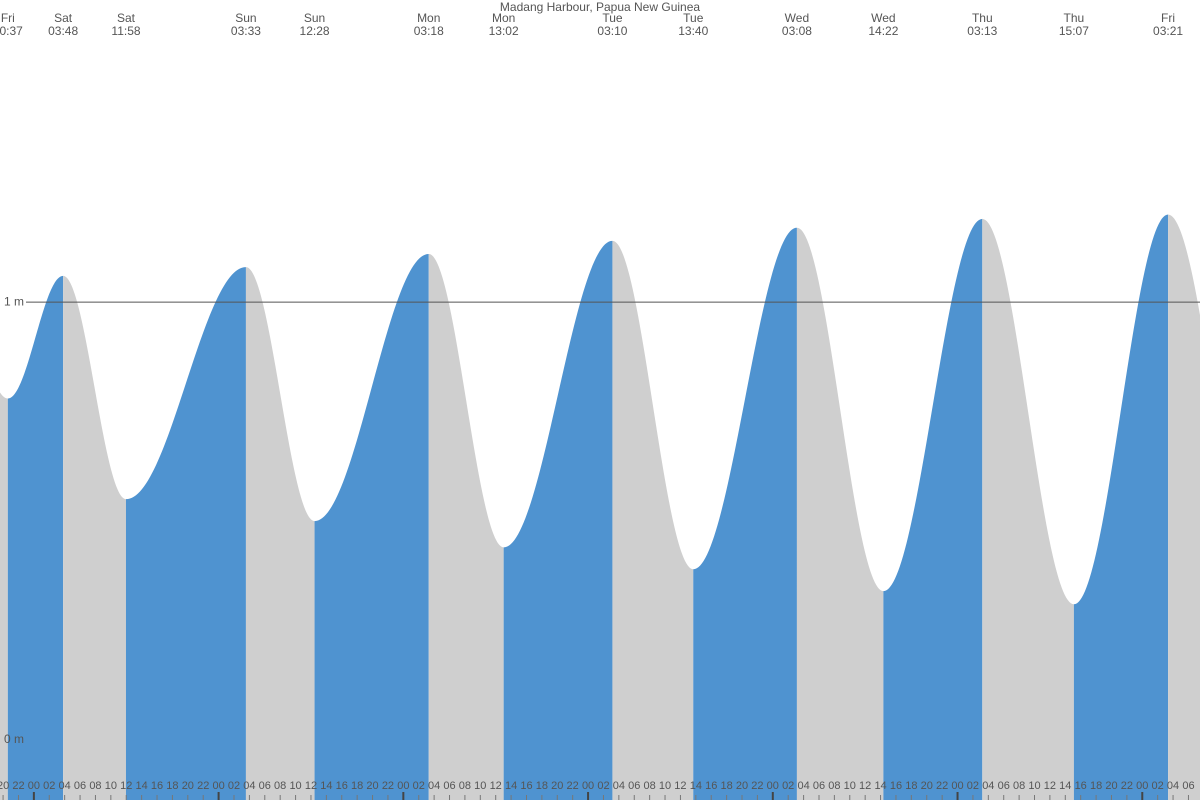  I want to click on extreme-time: 13:40, so click(693, 31).